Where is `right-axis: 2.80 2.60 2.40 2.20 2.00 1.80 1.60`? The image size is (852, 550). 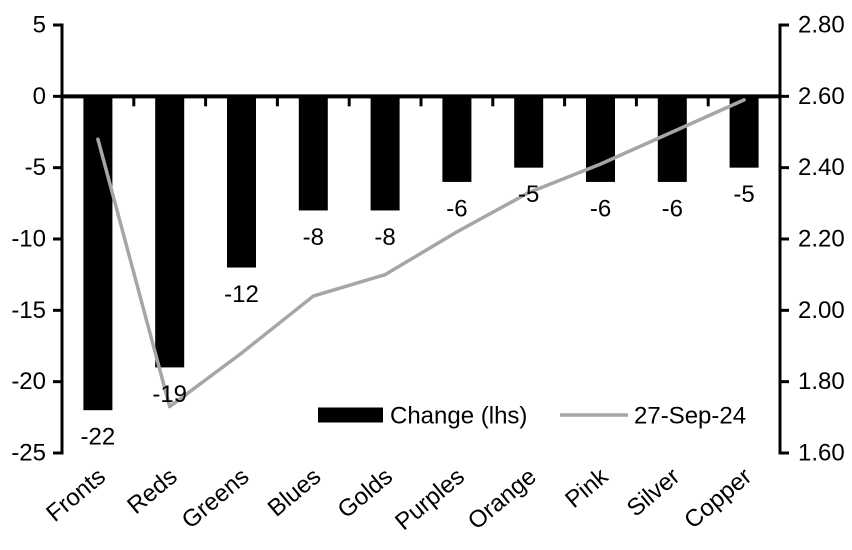 right-axis: 2.80 2.60 2.40 2.20 2.00 1.80 1.60 is located at coordinates (811, 239).